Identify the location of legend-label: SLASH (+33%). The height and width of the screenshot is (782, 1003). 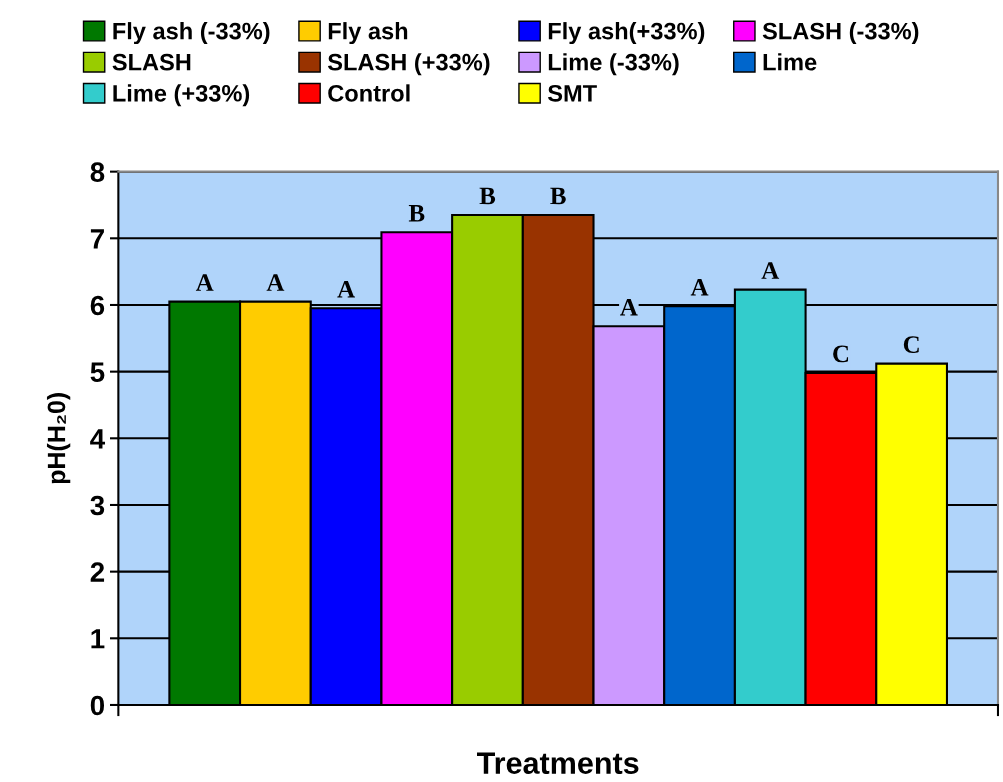
(408, 64).